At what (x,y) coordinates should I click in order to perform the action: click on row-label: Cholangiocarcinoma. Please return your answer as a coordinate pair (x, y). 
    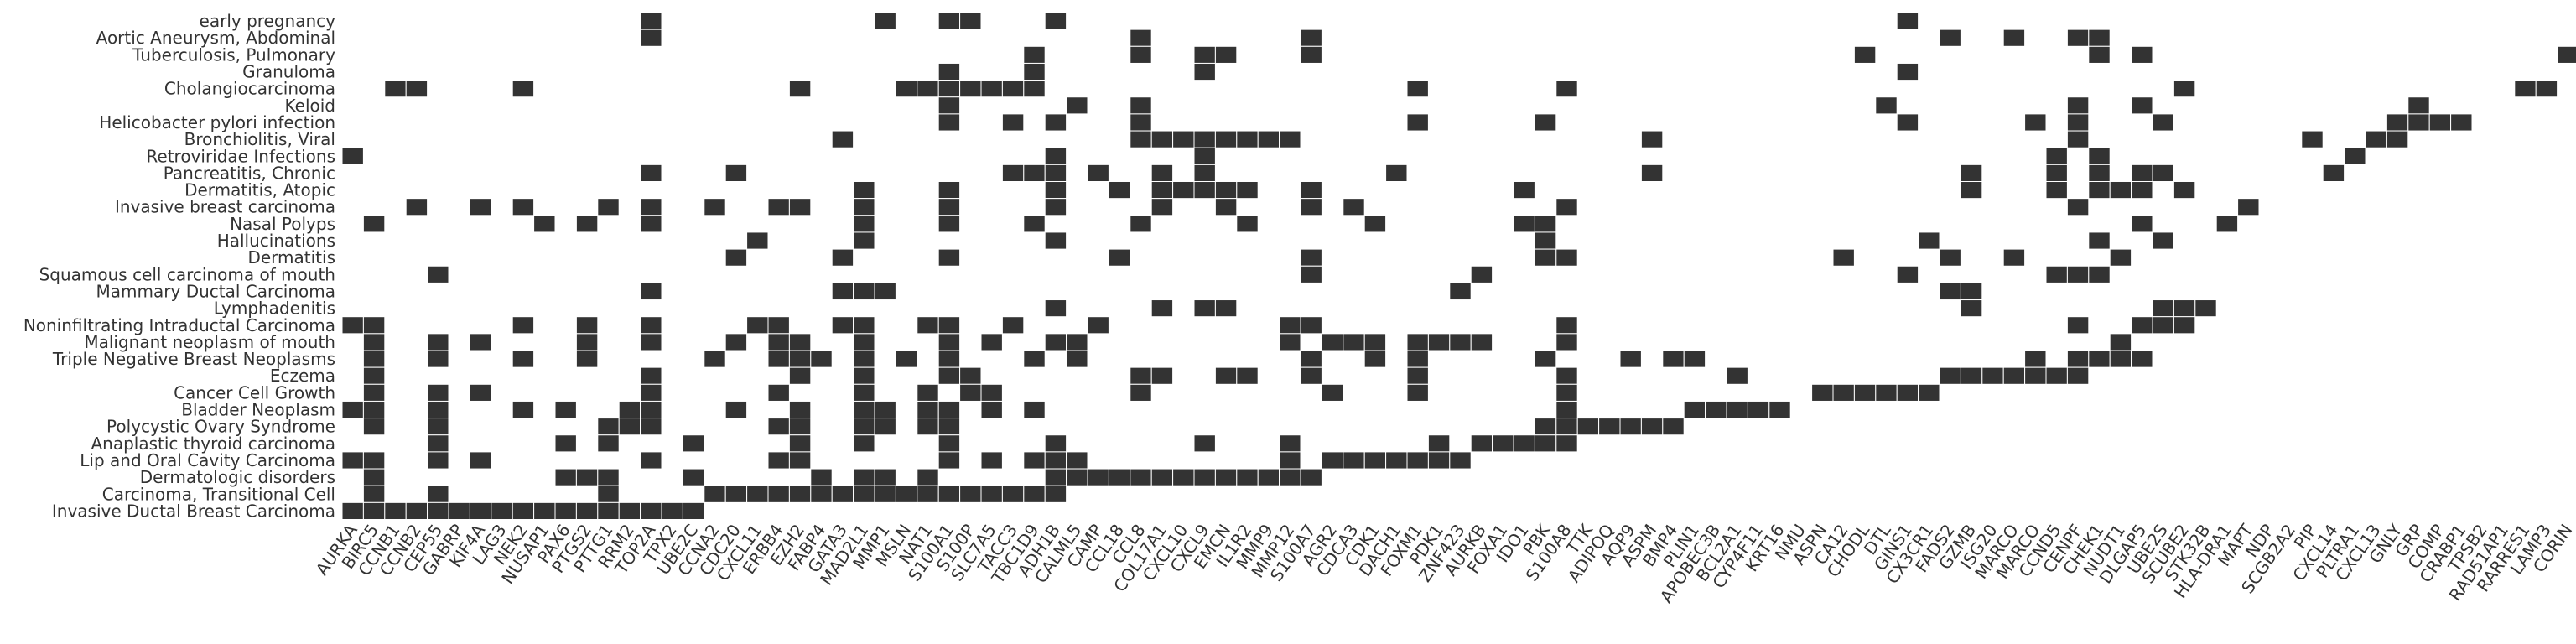
    Looking at the image, I should click on (249, 89).